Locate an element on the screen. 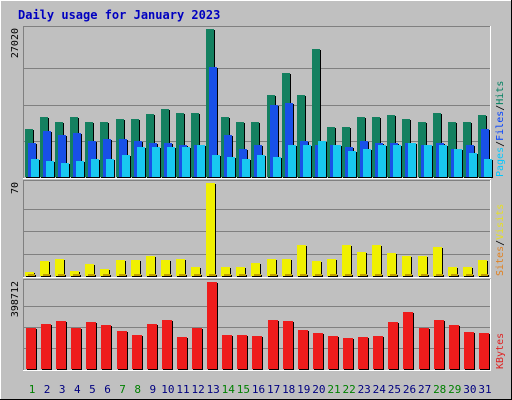 The width and height of the screenshot is (512, 400). day-label: 6 is located at coordinates (107, 389).